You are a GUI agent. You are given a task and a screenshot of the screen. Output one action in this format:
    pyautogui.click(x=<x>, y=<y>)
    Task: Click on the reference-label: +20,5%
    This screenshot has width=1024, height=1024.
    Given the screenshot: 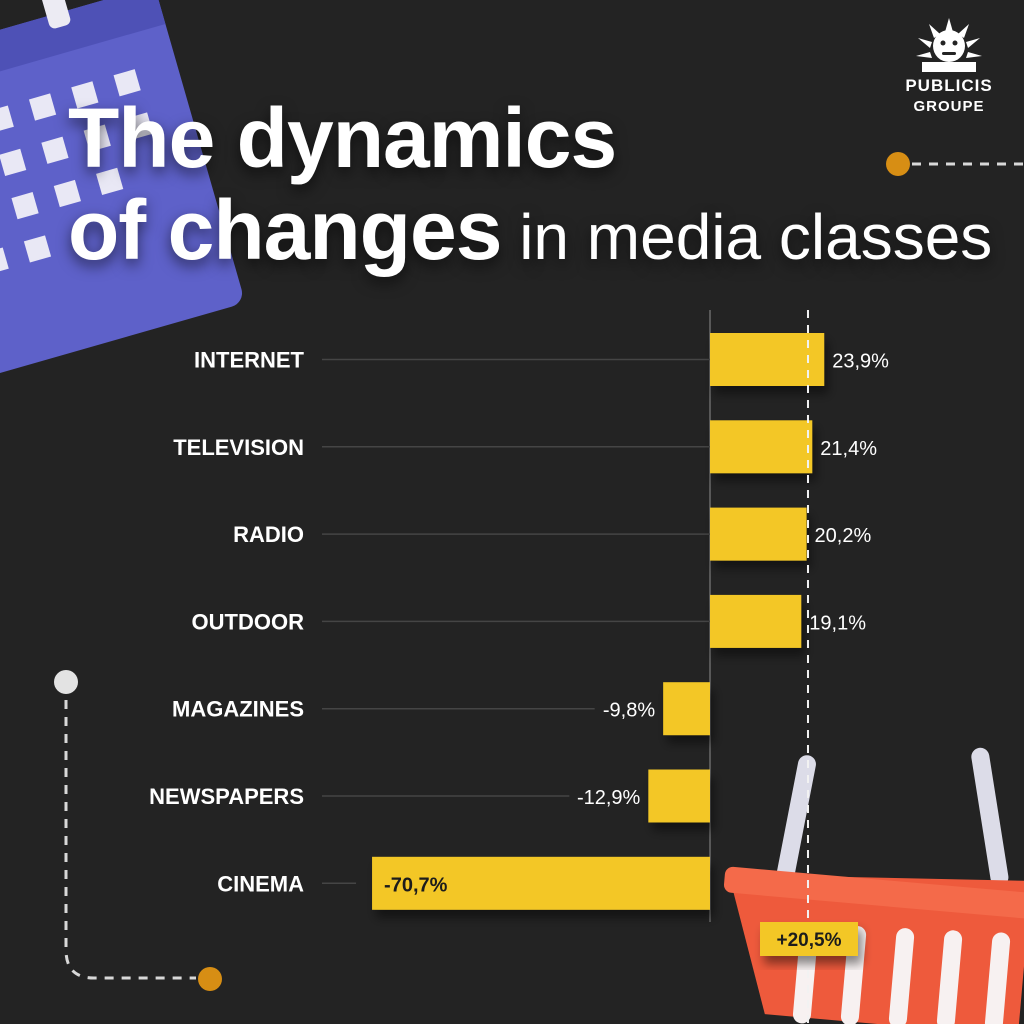 What is the action you would take?
    pyautogui.click(x=809, y=940)
    